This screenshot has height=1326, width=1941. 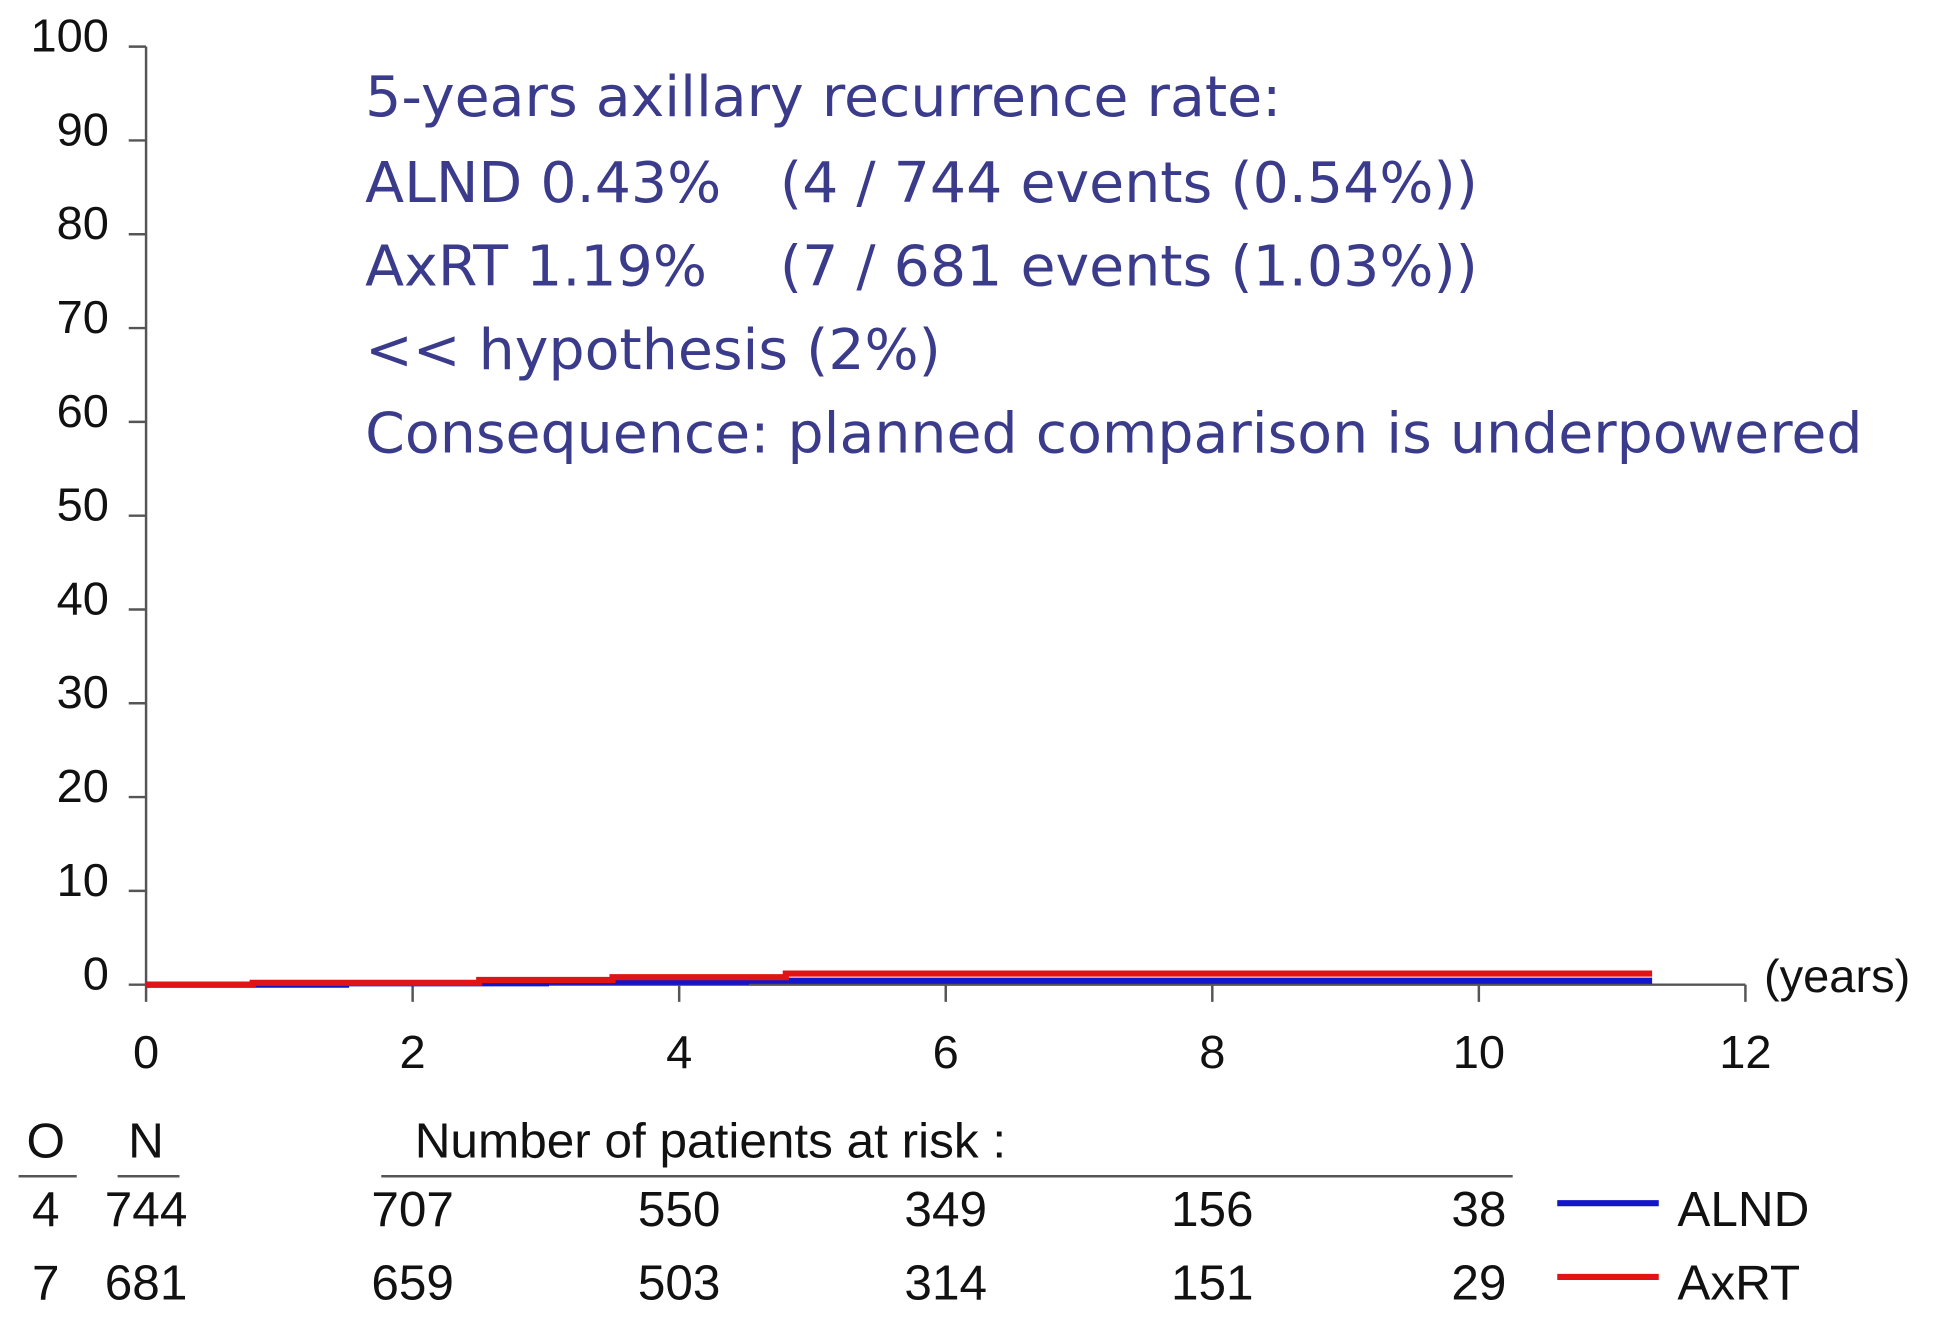 I want to click on at-risk: 550, so click(x=679, y=1209).